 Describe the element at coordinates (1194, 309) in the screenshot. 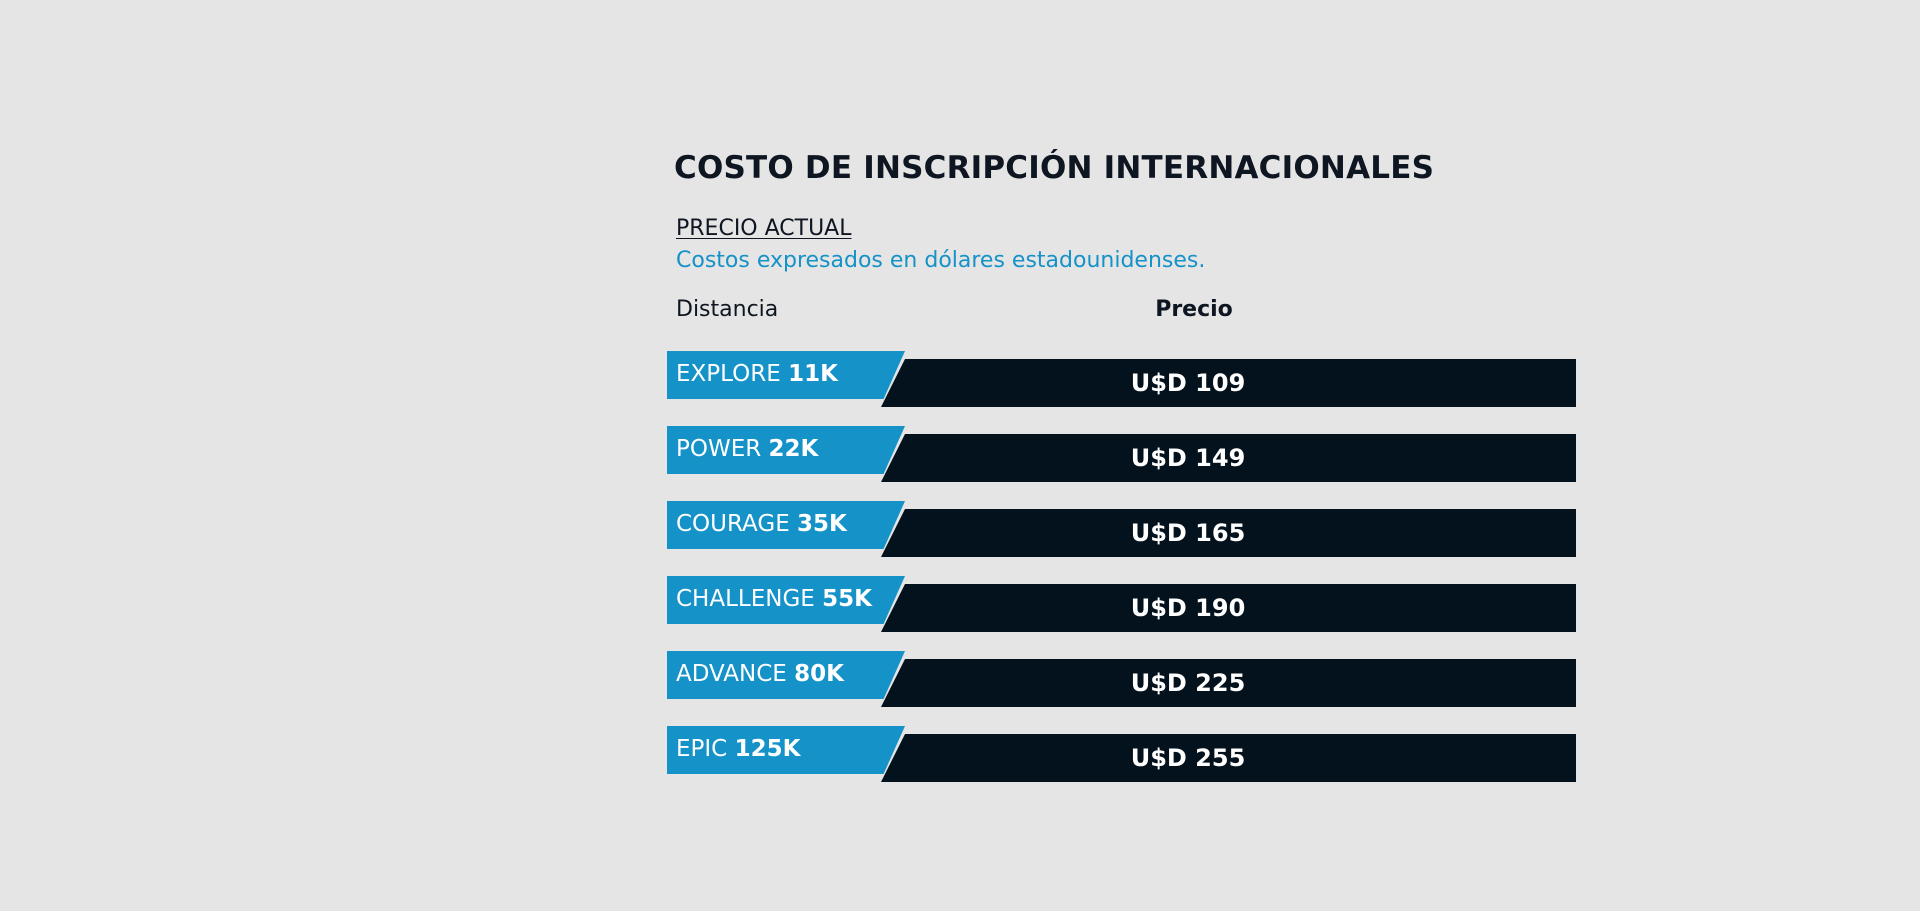

I see `price-column-header: Precio` at that location.